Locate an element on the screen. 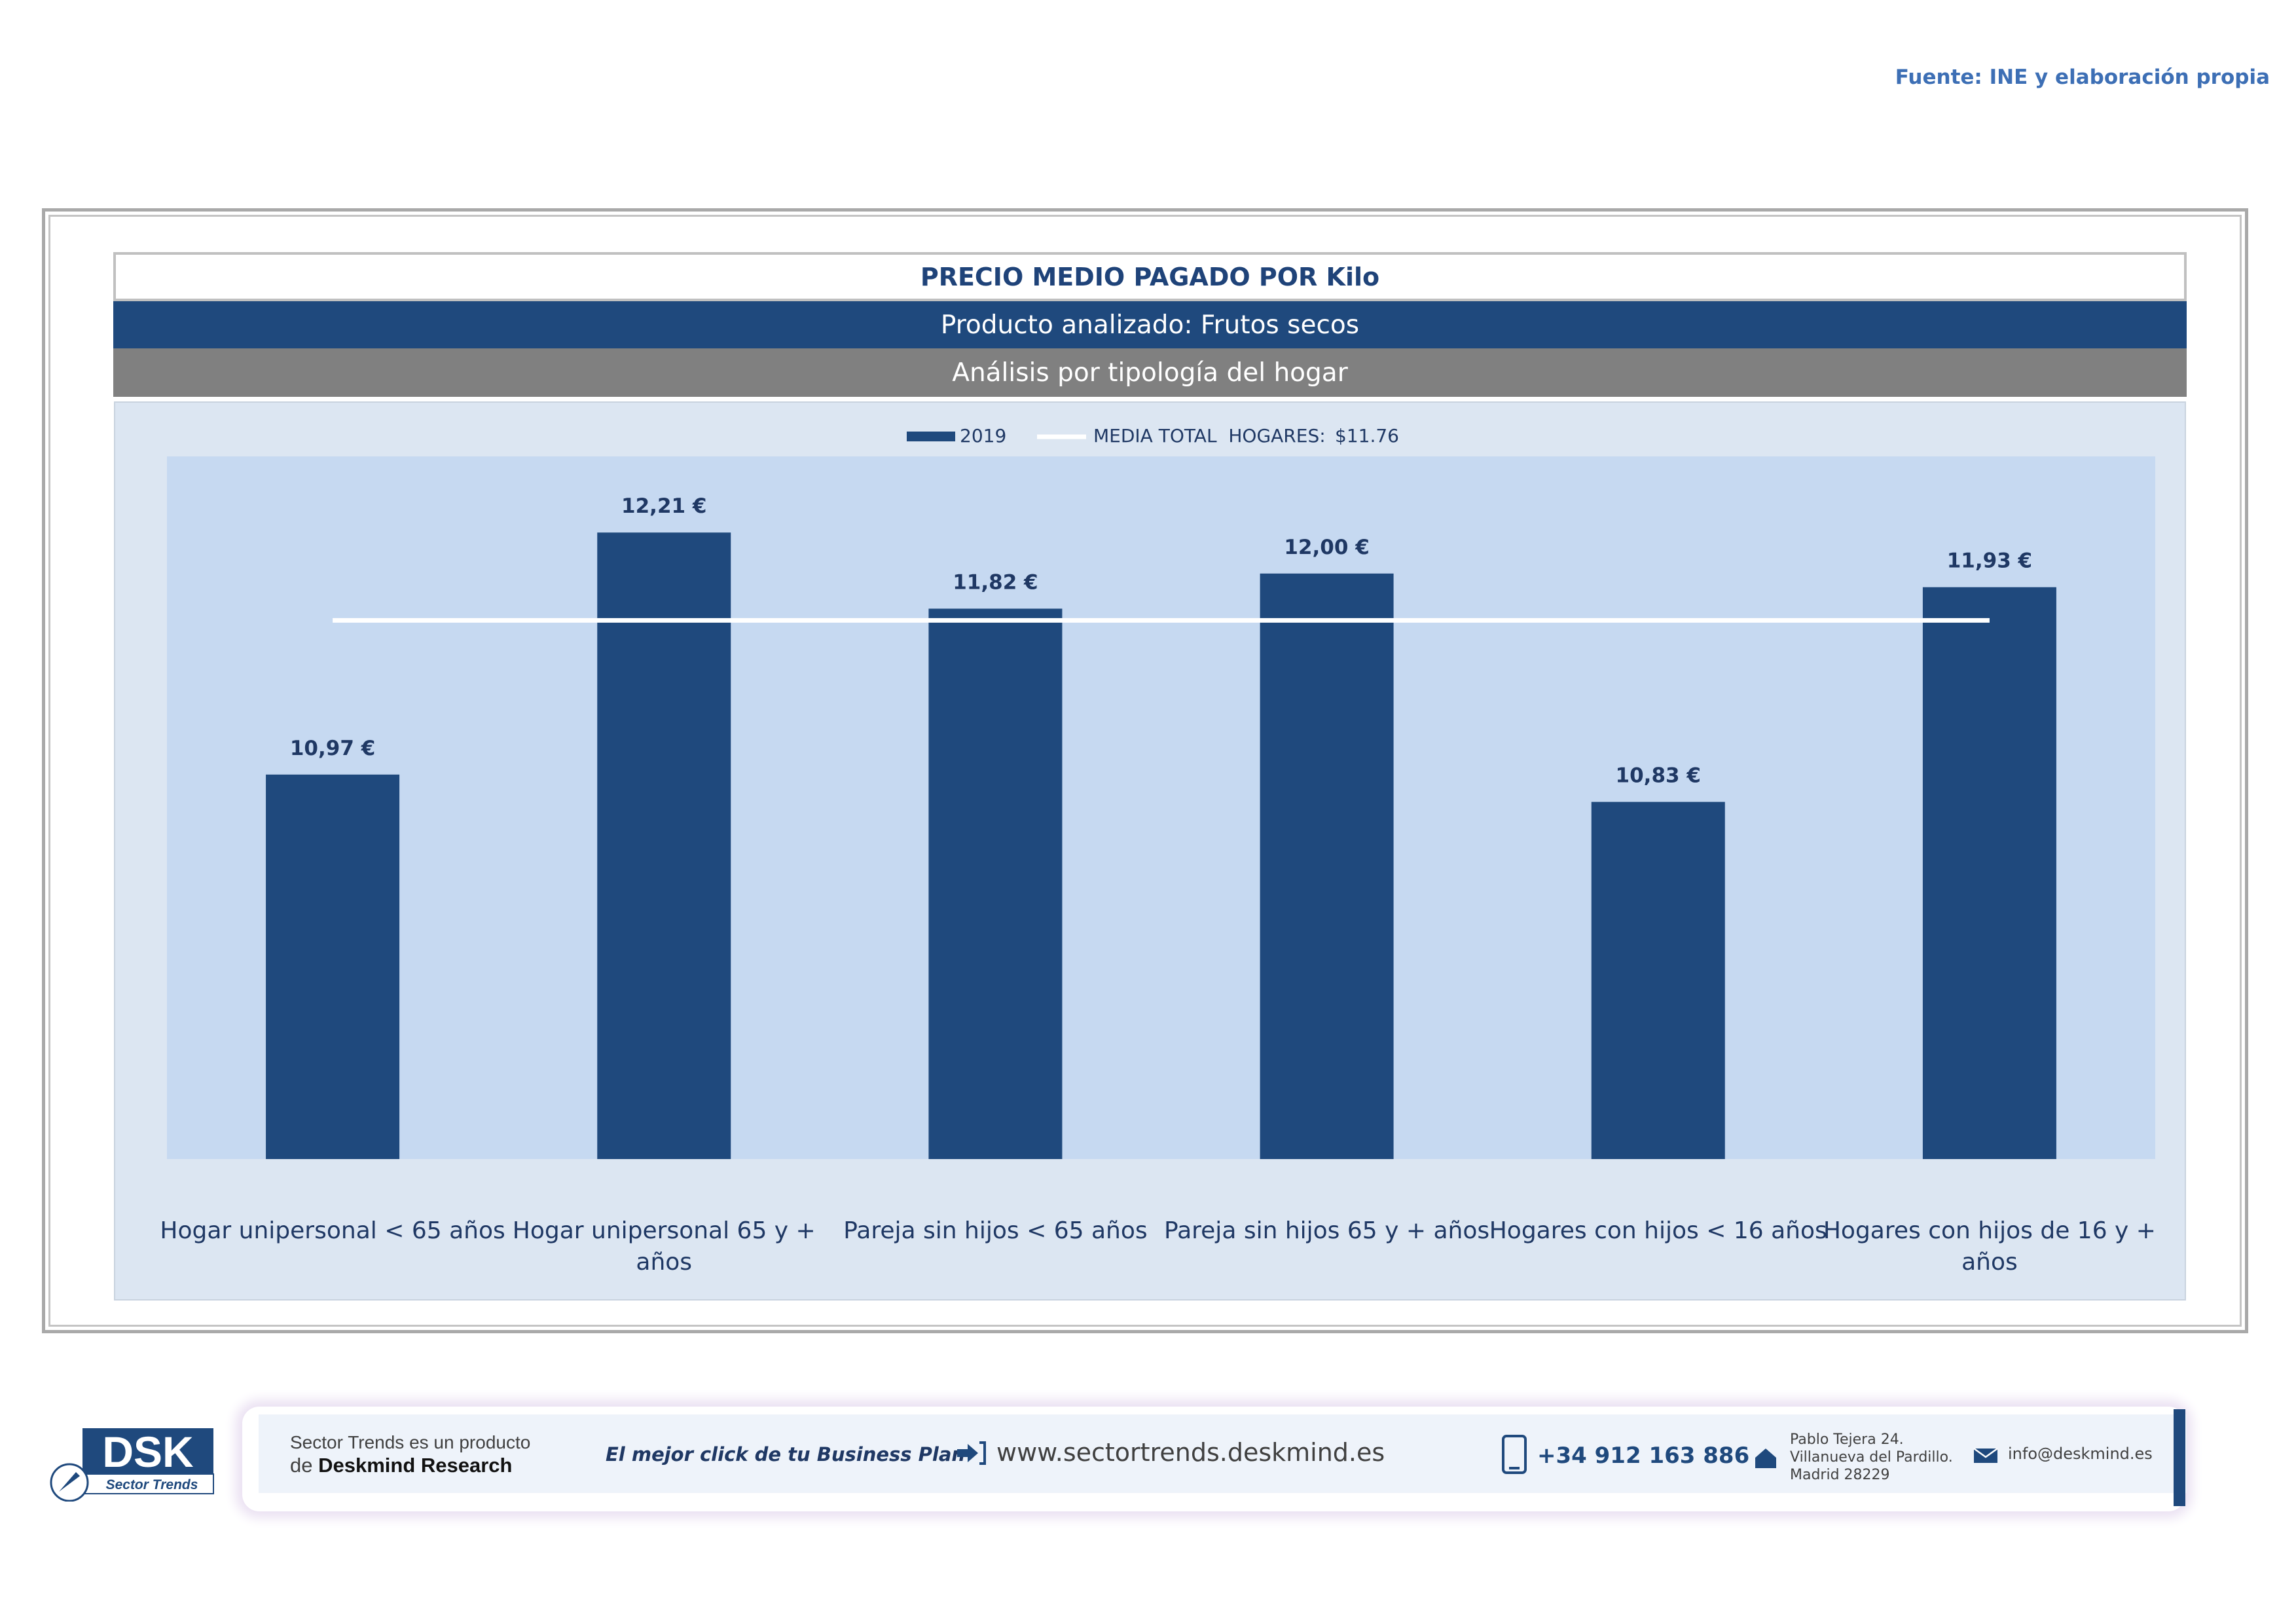 The image size is (2296, 1624). legend: 2019 MEDIA TOTAL HOGARES: $11.76 is located at coordinates (1153, 436).